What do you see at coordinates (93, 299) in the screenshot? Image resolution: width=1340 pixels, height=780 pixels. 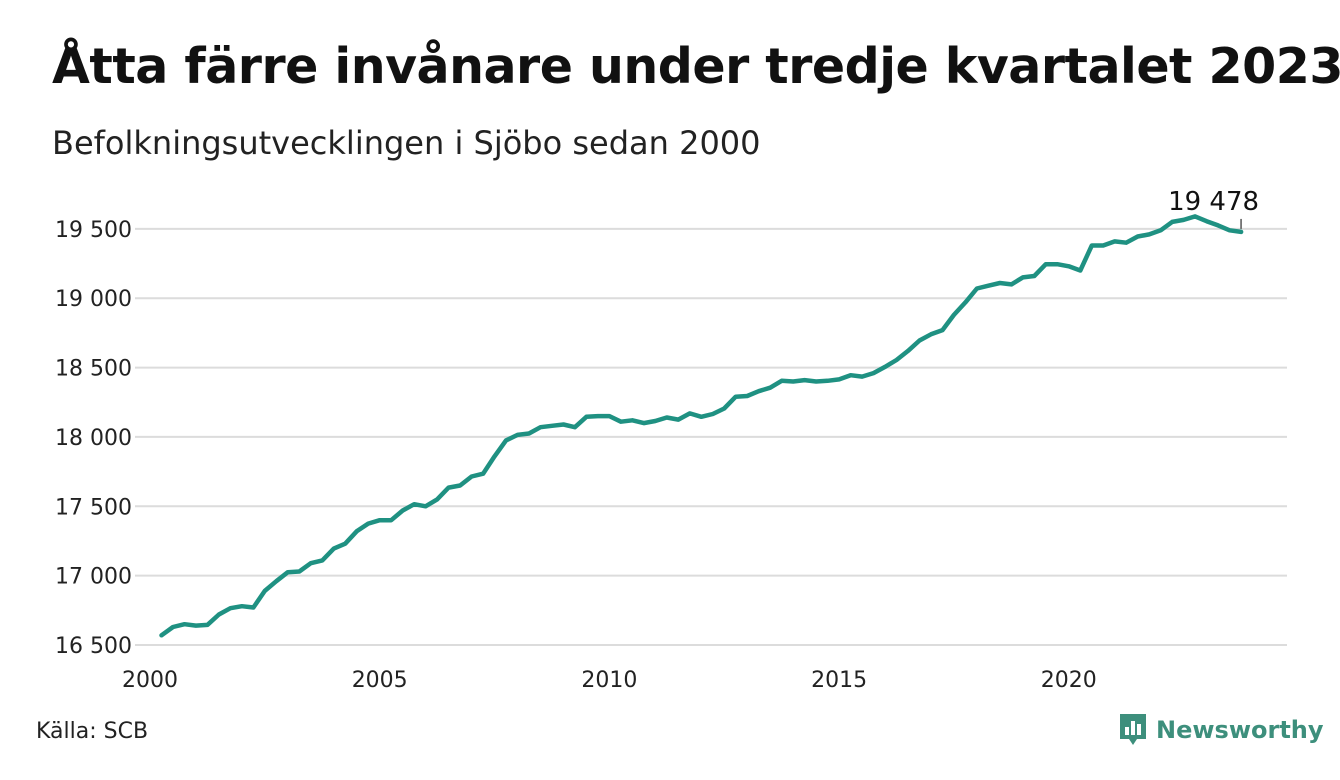 I see `y-tick-label: 19 000` at bounding box center [93, 299].